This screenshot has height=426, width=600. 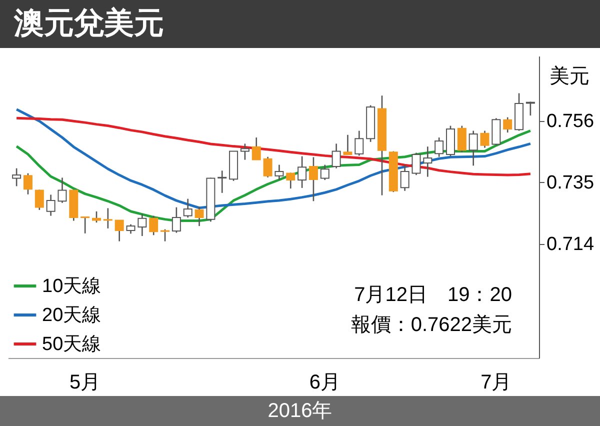 I want to click on y-tick-label: 0.735, so click(x=570, y=183).